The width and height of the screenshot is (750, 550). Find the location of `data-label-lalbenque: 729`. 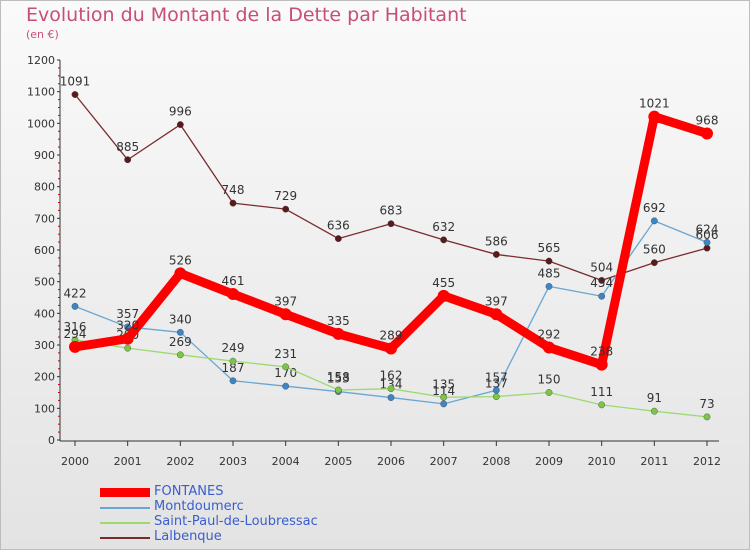

data-label-lalbenque: 729 is located at coordinates (285, 196).